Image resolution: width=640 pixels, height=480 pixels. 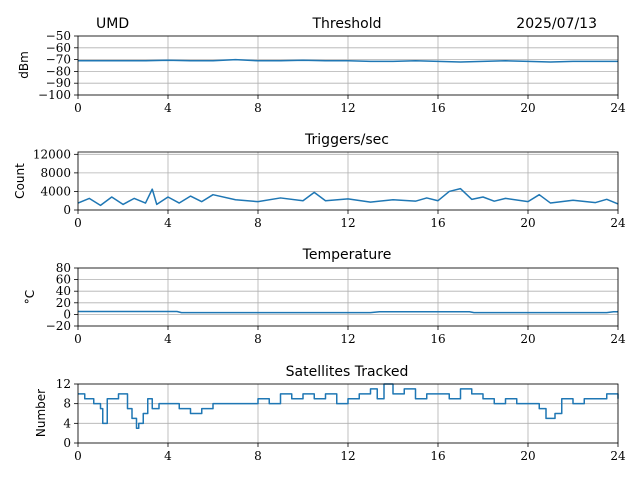 I want to click on y-tick-label: −70, so click(x=58, y=60).